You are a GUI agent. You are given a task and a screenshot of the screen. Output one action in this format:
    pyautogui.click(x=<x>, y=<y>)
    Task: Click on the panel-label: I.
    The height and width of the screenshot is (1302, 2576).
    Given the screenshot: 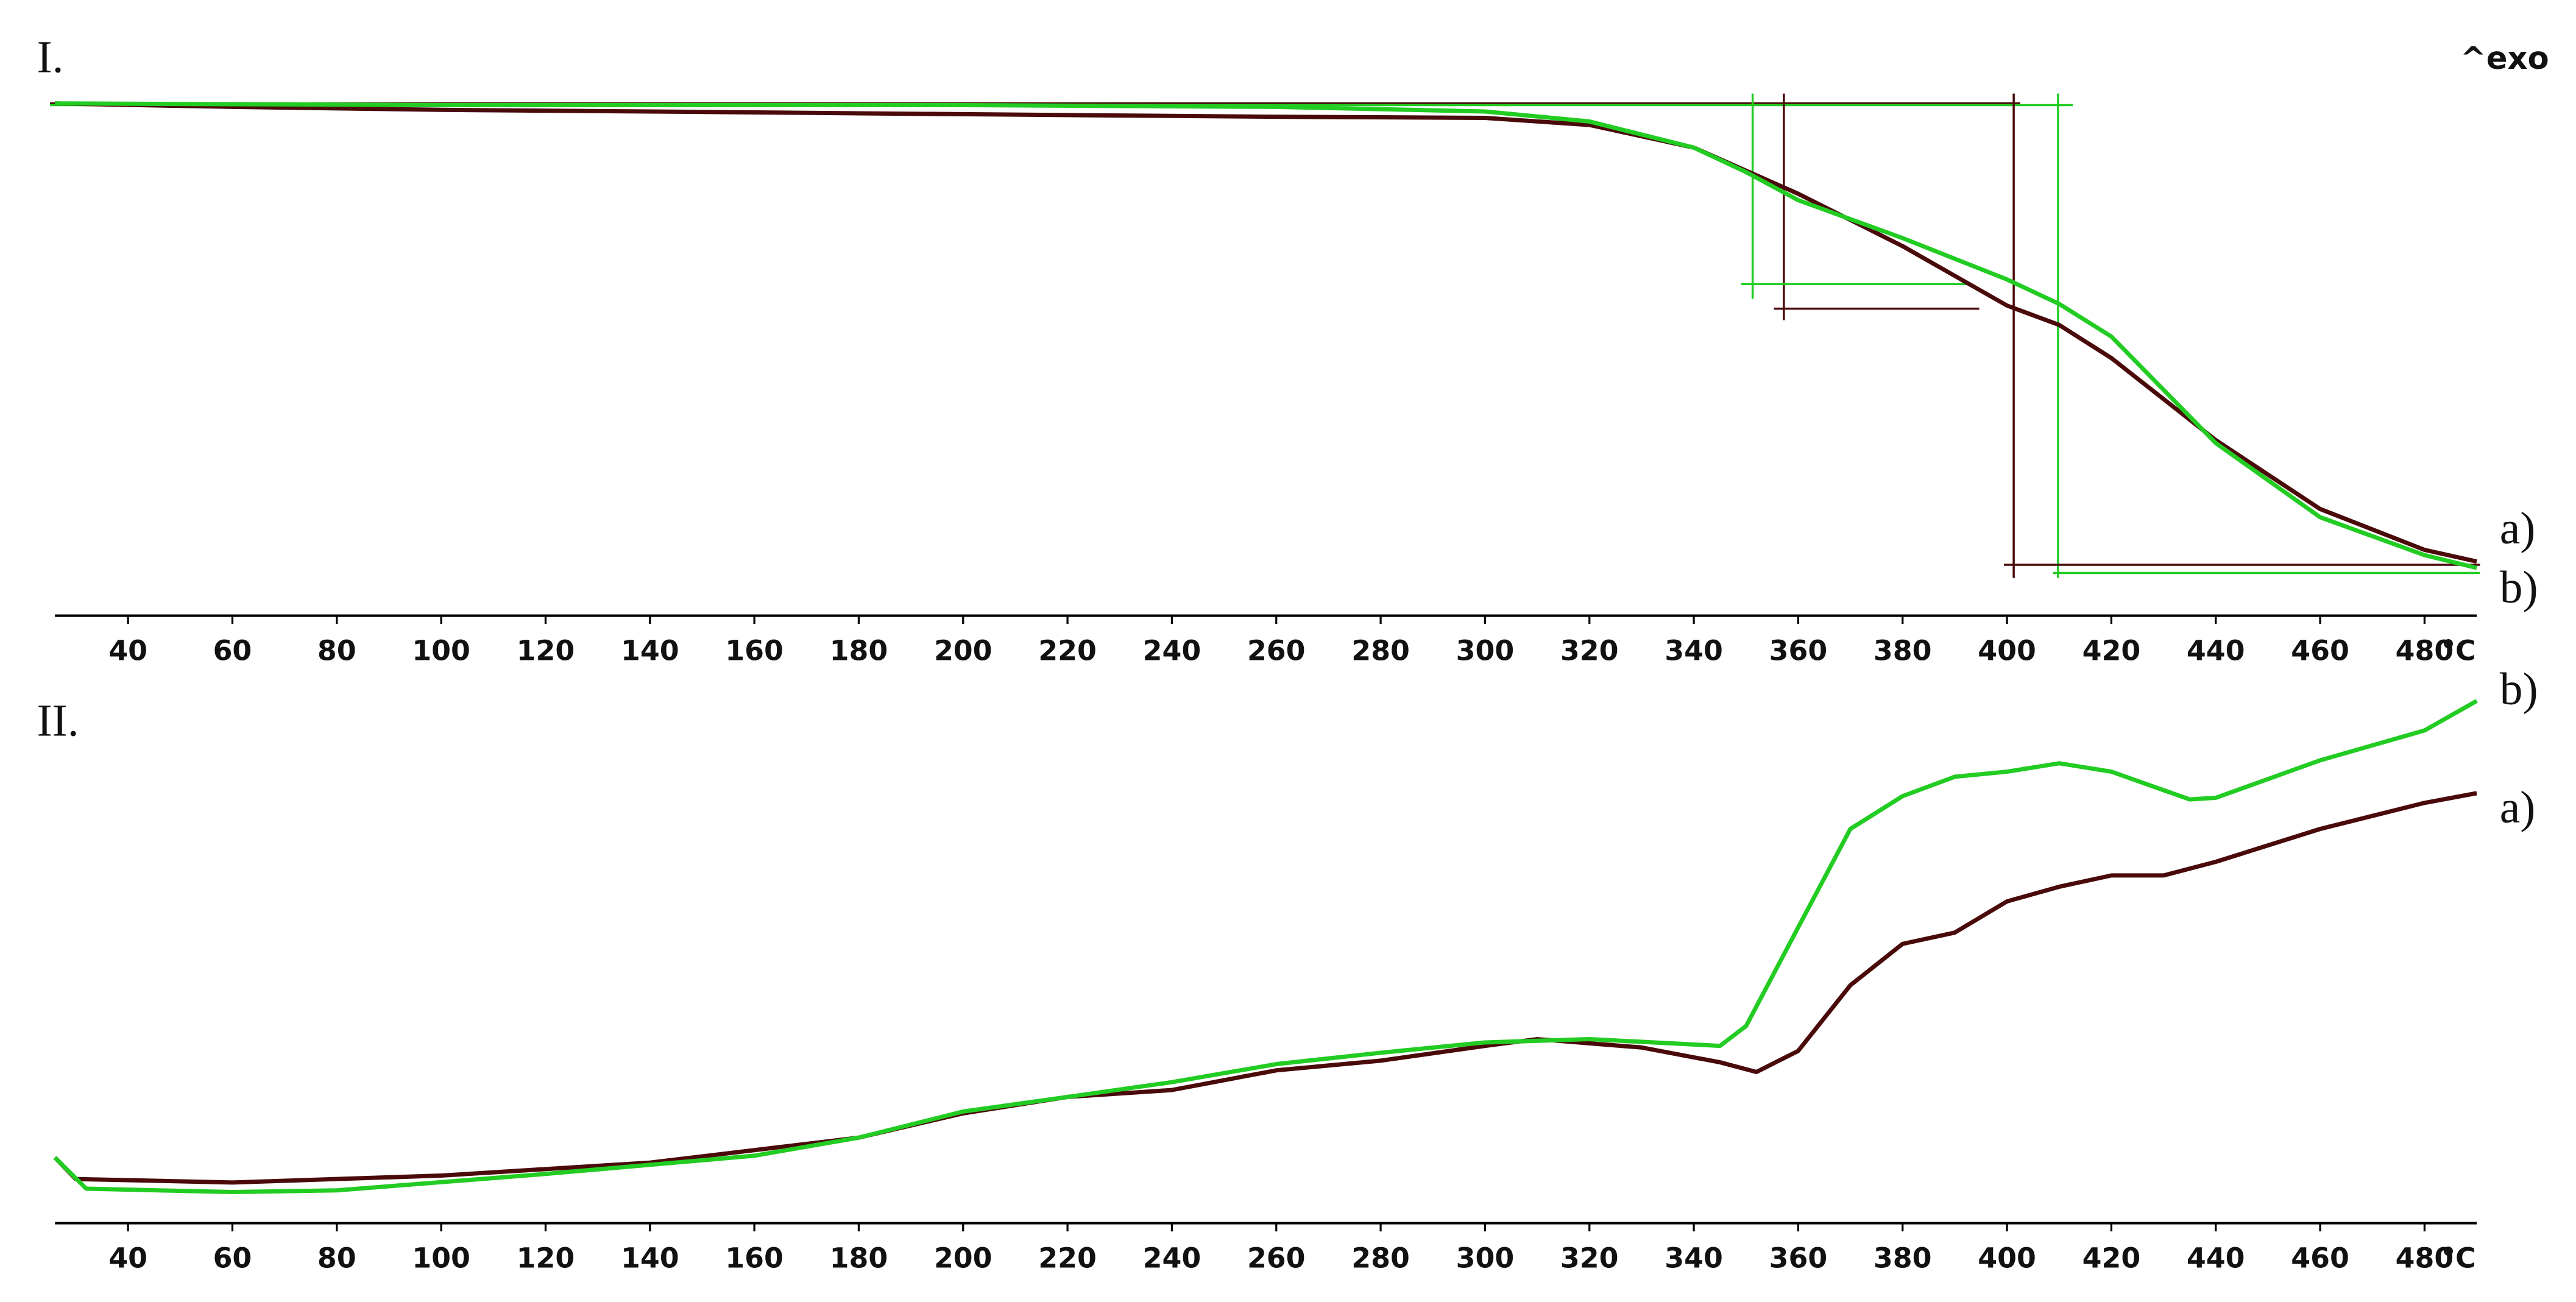 What is the action you would take?
    pyautogui.click(x=50, y=57)
    